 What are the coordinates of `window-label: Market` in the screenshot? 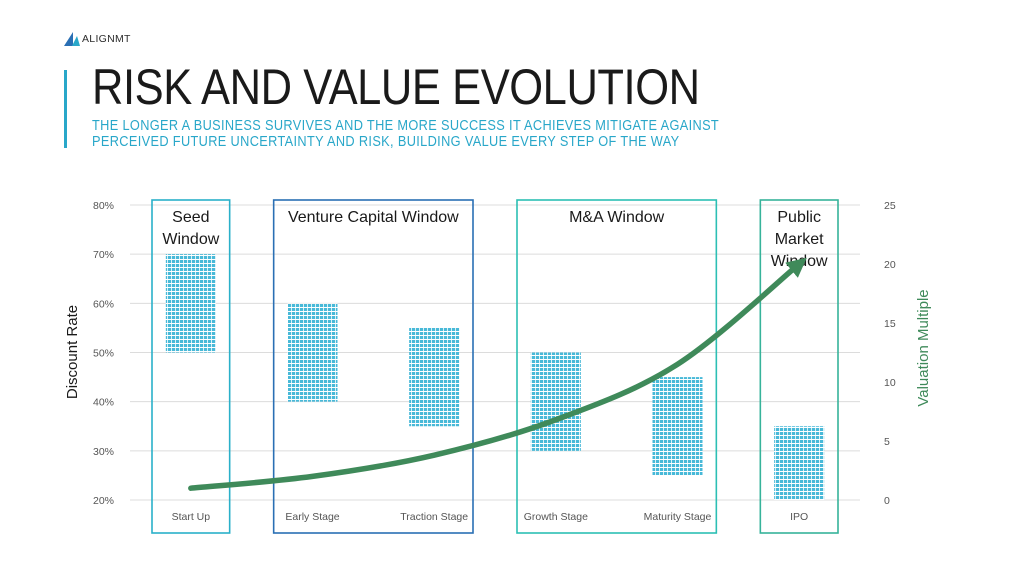 It's located at (799, 239).